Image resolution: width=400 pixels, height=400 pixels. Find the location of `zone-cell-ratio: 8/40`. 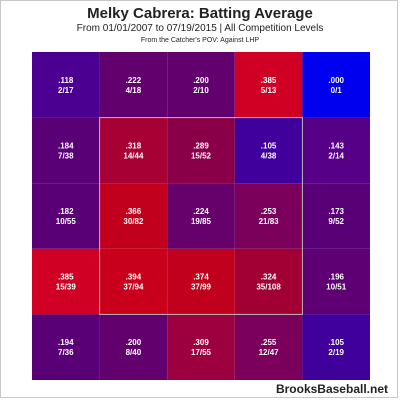

zone-cell-ratio: 8/40 is located at coordinates (134, 352).